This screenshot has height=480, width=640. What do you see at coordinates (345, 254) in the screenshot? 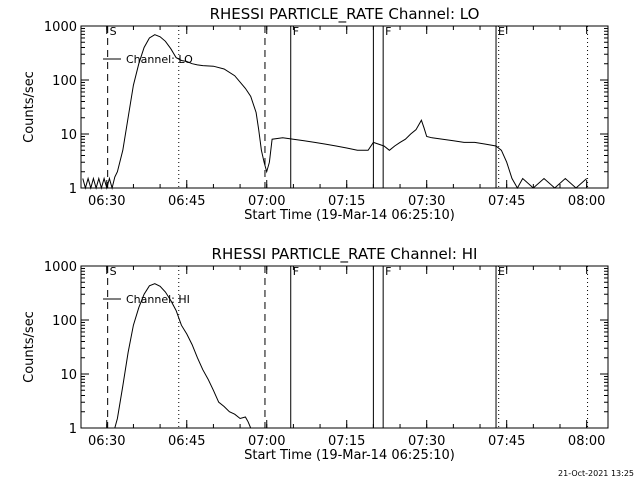
I see `chart-title: RHESSI PARTICLE_RATE Channel: HI` at bounding box center [345, 254].